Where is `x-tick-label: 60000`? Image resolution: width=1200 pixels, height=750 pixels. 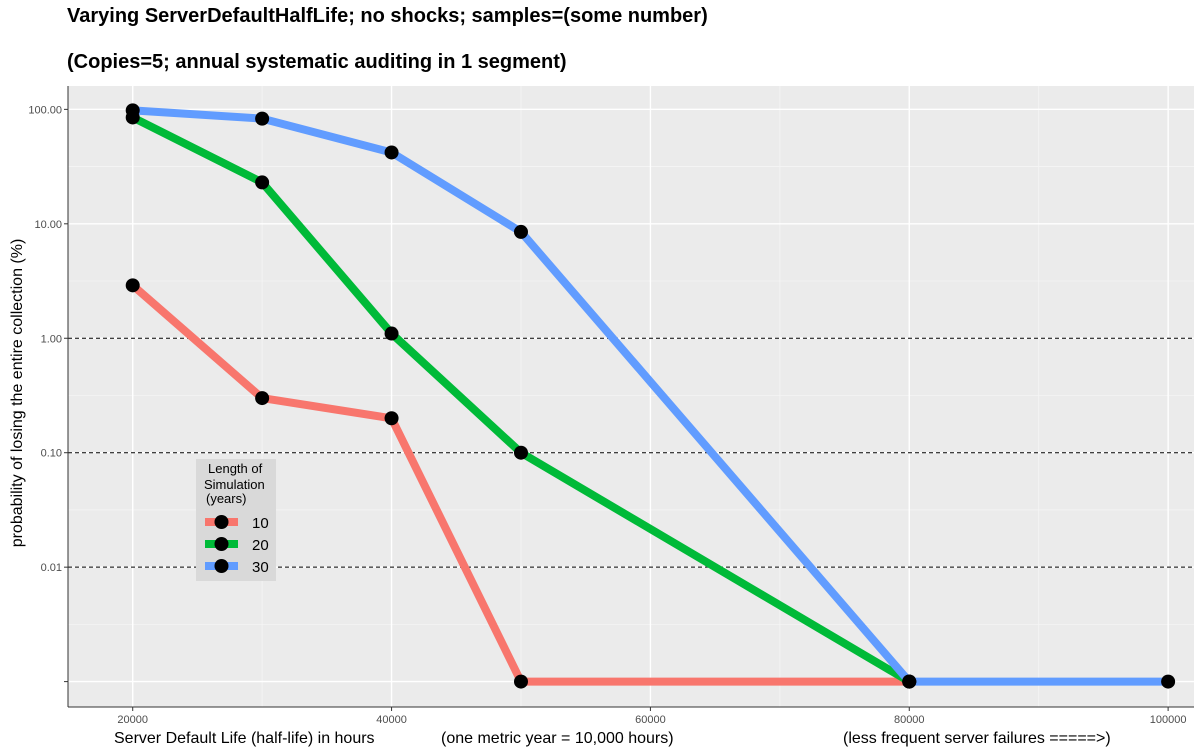
x-tick-label: 60000 is located at coordinates (650, 720).